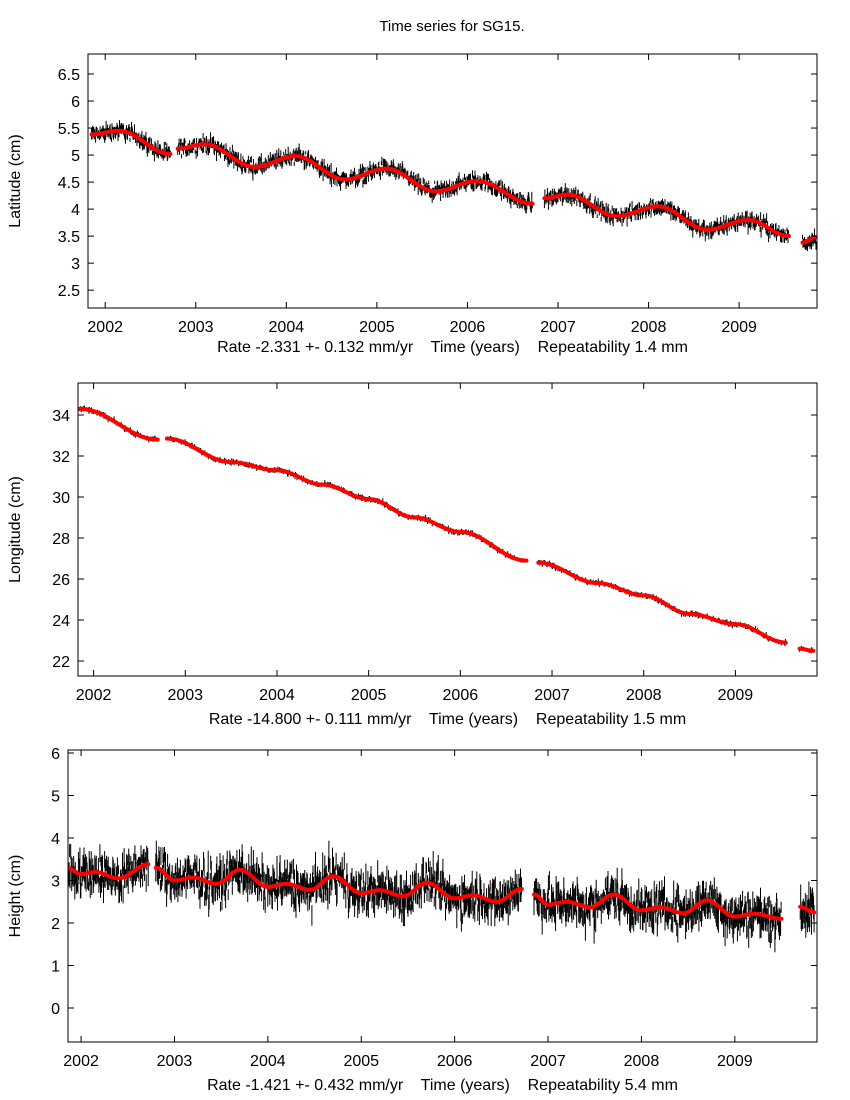  What do you see at coordinates (69, 75) in the screenshot?
I see `y-tick-label: 6.5` at bounding box center [69, 75].